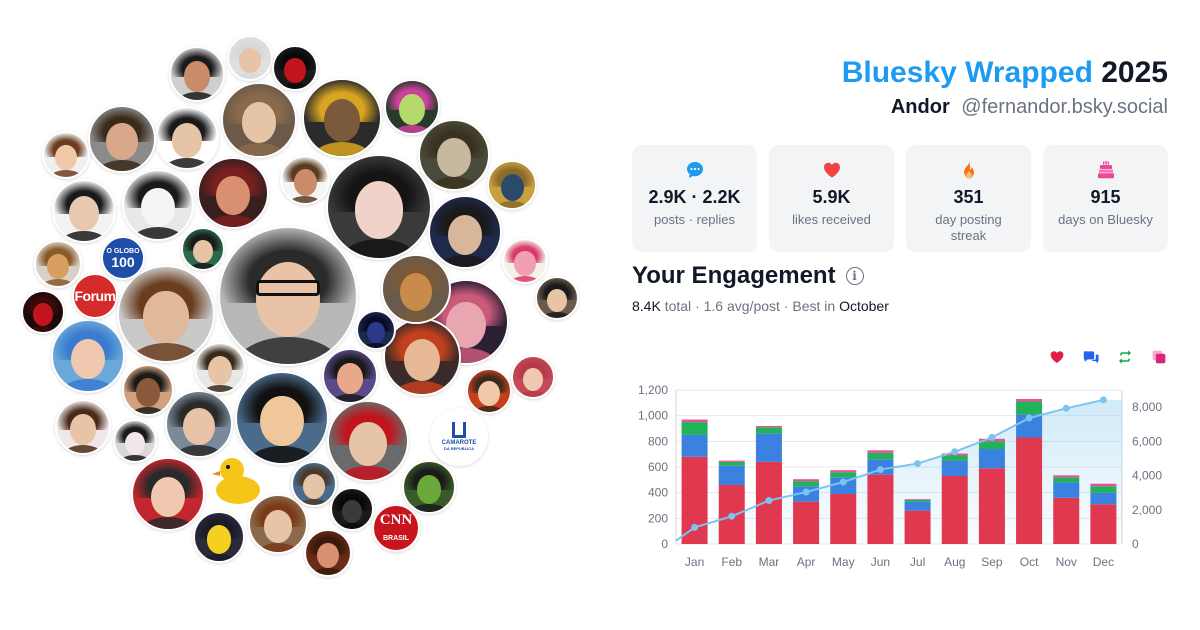 Image resolution: width=1200 pixels, height=630 pixels. Describe the element at coordinates (1147, 476) in the screenshot. I see `y2-tick-label: 4,000` at that location.